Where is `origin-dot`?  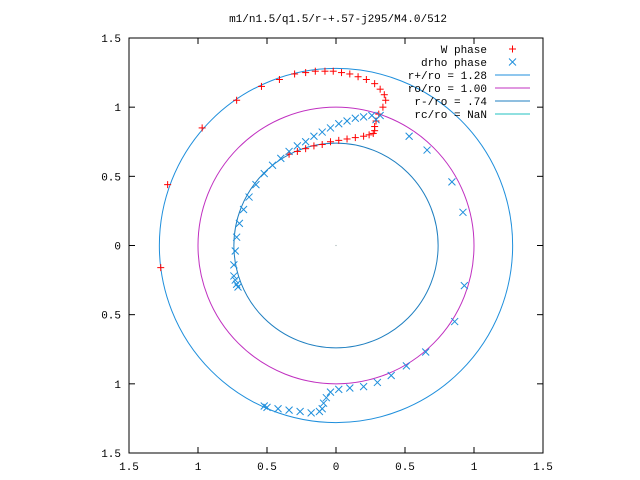
origin-dot is located at coordinates (336, 245).